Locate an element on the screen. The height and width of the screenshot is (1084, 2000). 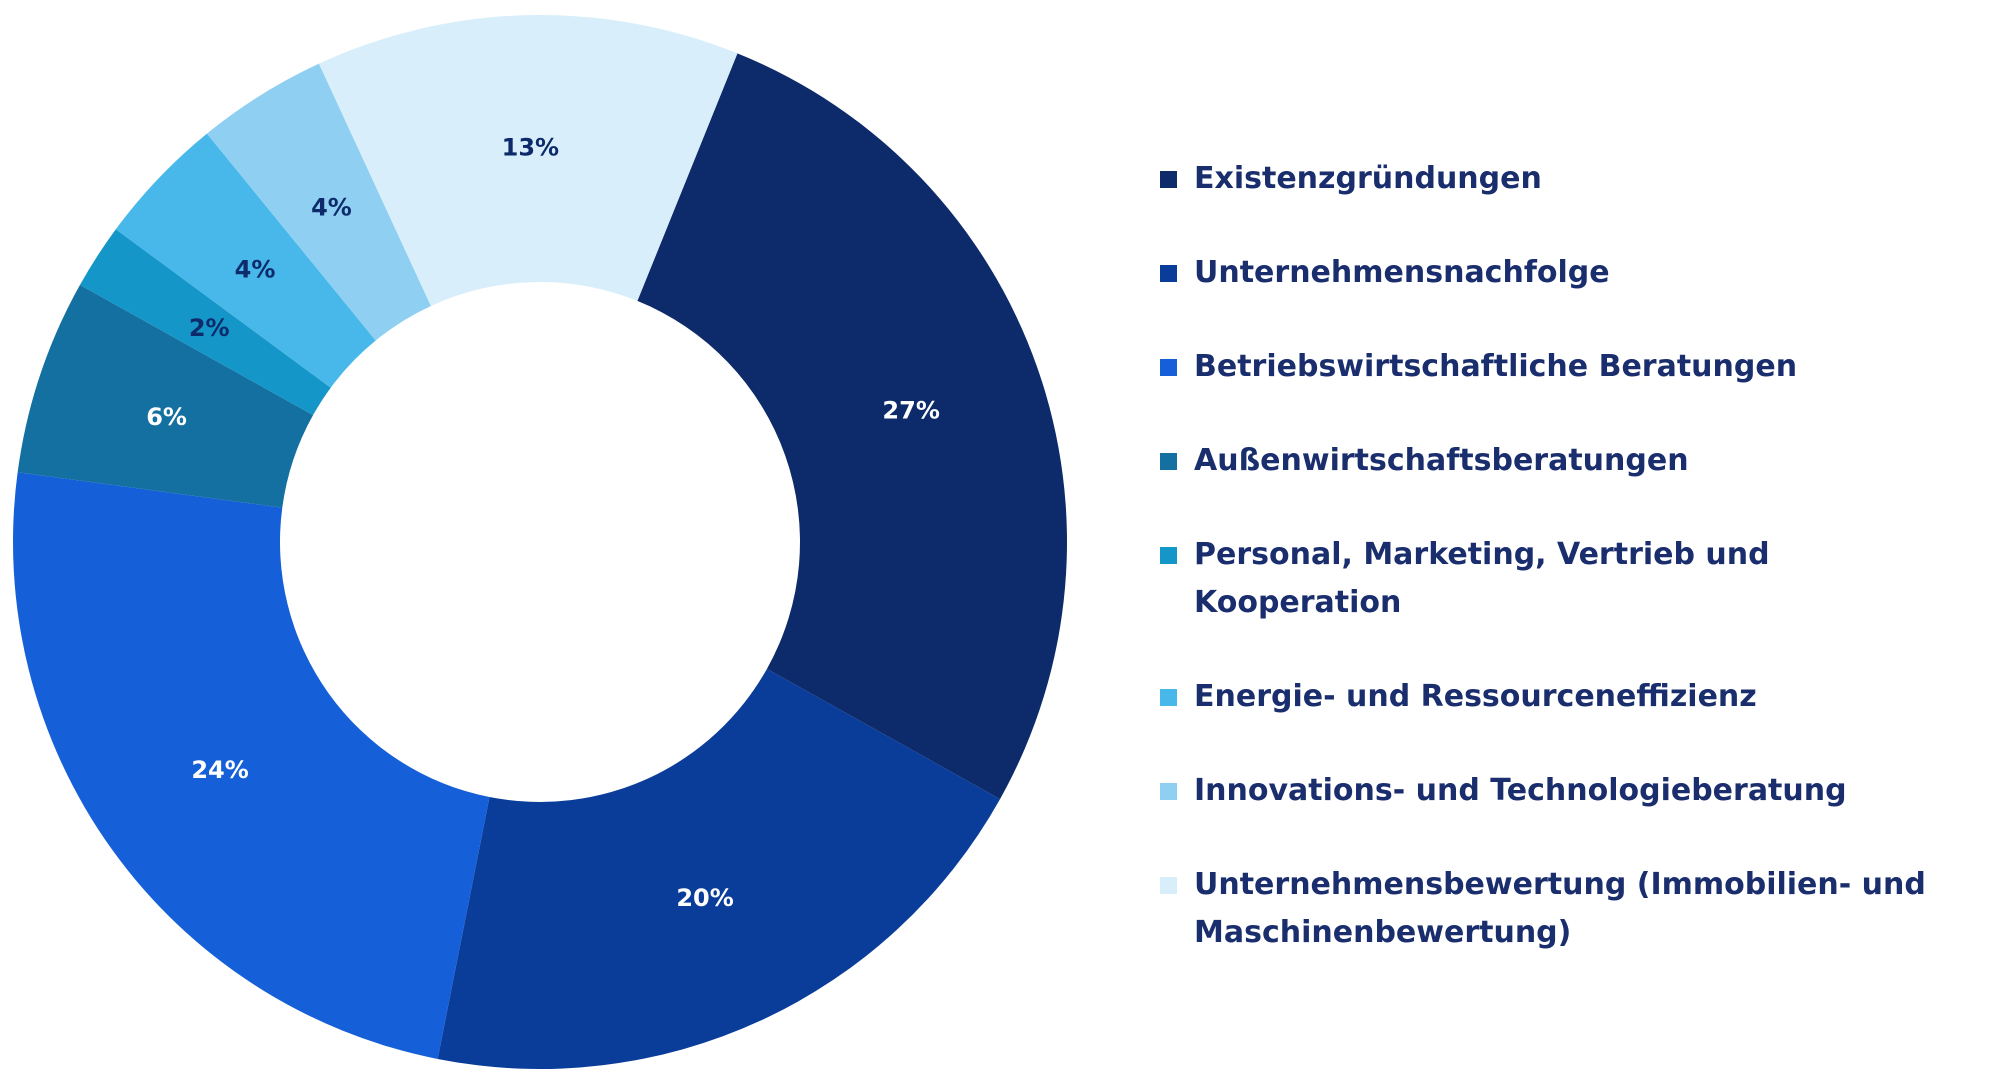
legend-item: Außenwirtschaftsberatungen is located at coordinates (1570, 461).